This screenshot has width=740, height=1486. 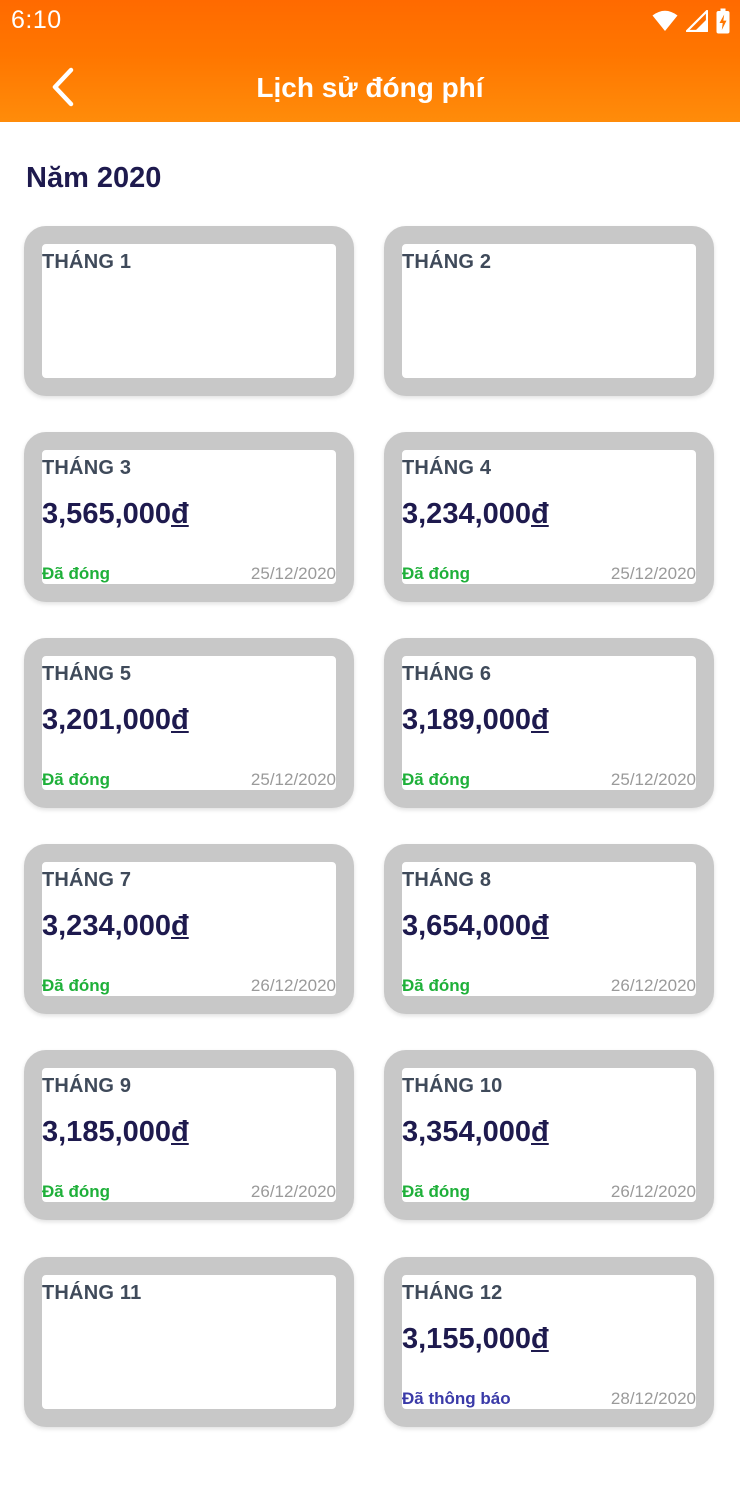 What do you see at coordinates (467, 720) in the screenshot?
I see `amount-value: 3,189,000` at bounding box center [467, 720].